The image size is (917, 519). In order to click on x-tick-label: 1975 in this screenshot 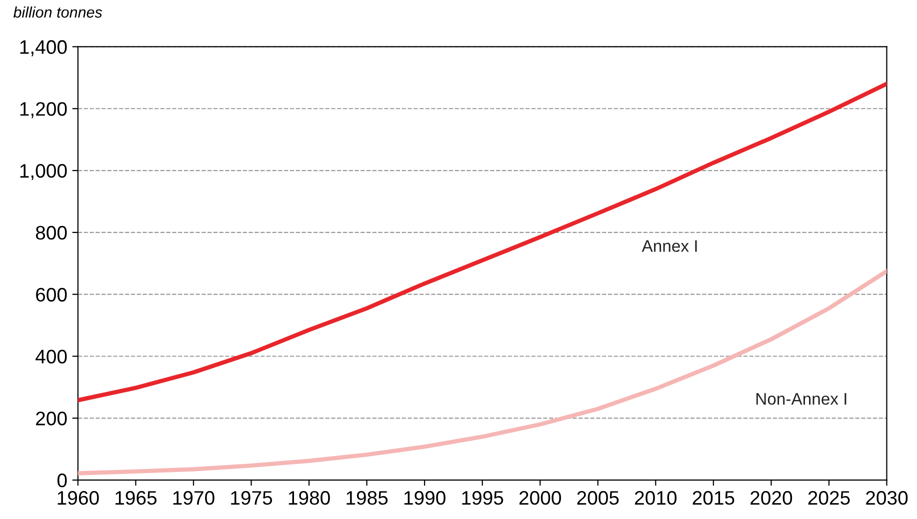, I will do `click(251, 498)`.